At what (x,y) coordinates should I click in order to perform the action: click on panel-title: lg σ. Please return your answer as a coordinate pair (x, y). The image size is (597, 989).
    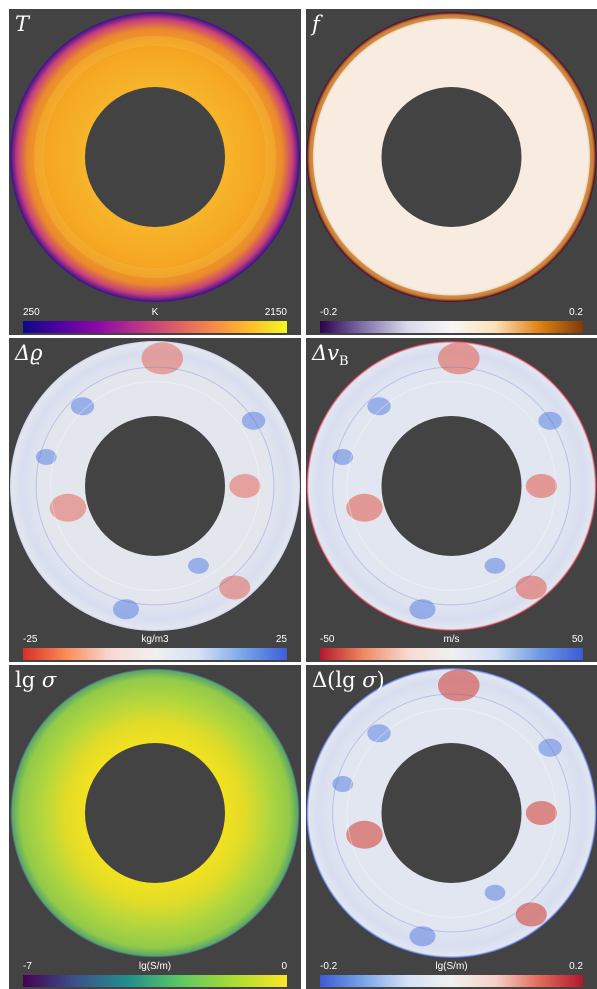
    Looking at the image, I should click on (36, 680).